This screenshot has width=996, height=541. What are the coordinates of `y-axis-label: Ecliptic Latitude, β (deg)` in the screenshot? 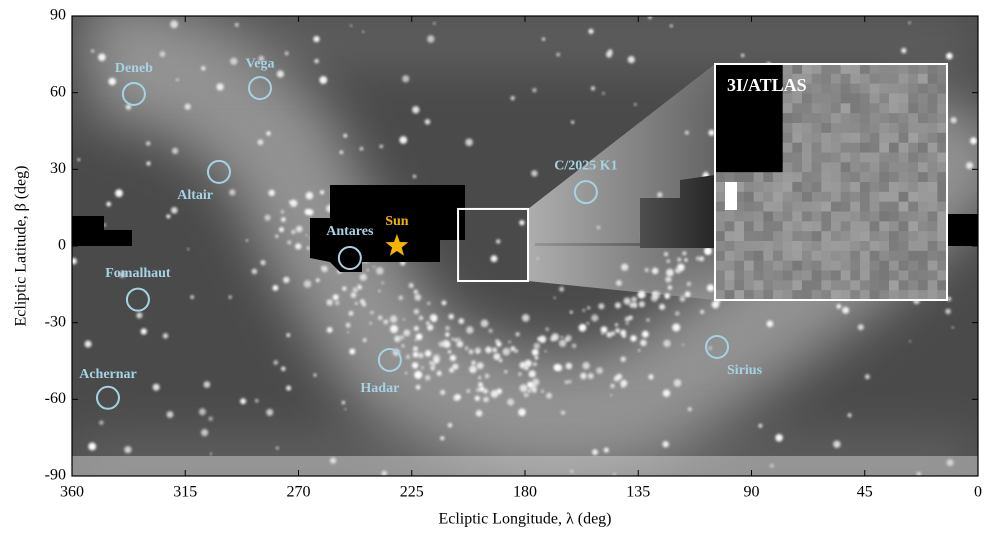 It's located at (21, 246).